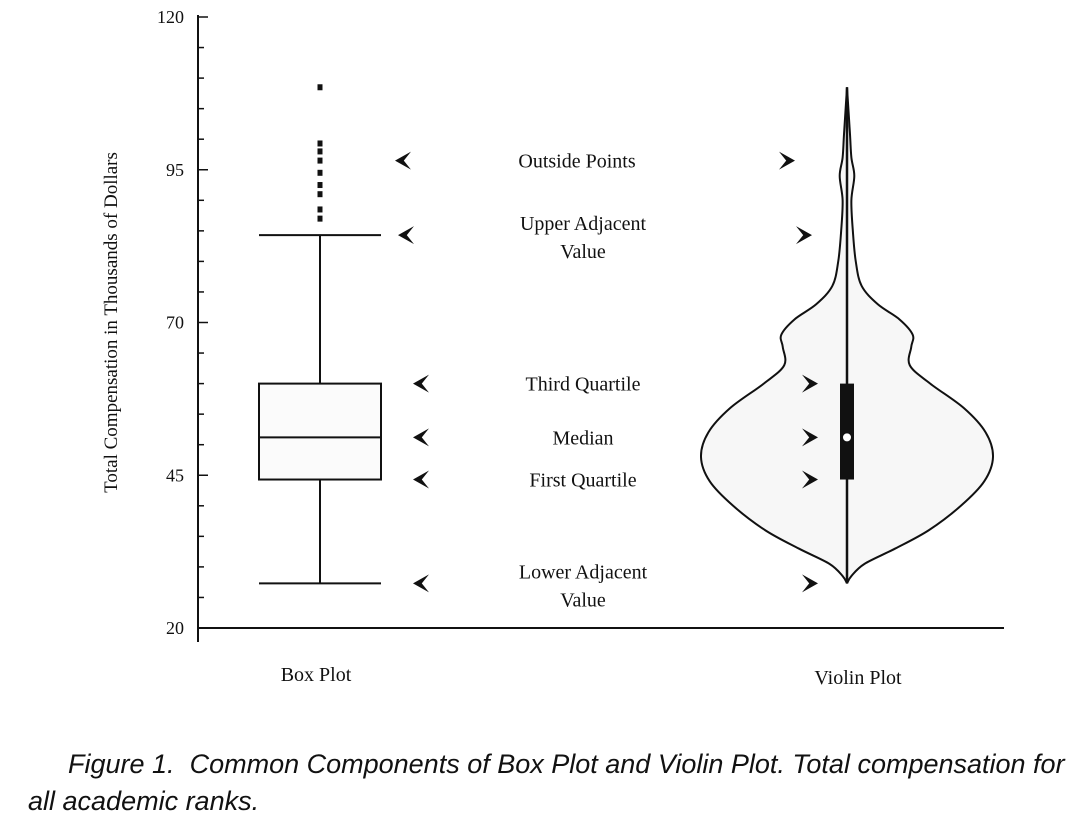 The width and height of the screenshot is (1092, 830). I want to click on y-tick-label: 70, so click(175, 323).